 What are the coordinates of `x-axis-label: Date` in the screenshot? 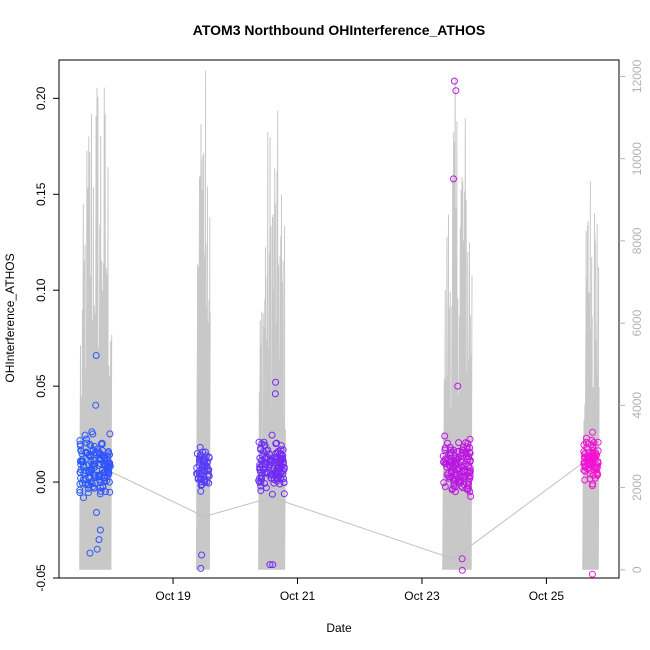 It's located at (339, 628).